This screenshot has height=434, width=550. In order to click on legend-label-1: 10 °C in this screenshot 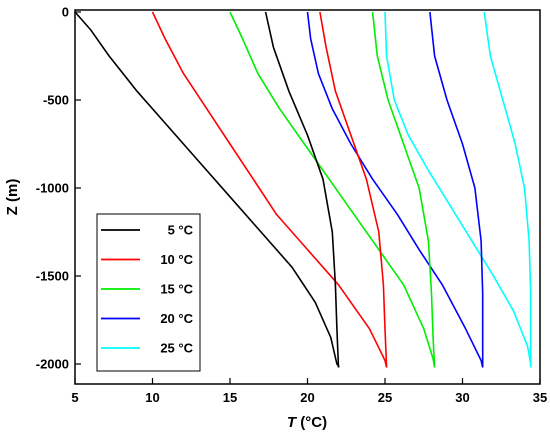, I will do `click(176, 259)`.